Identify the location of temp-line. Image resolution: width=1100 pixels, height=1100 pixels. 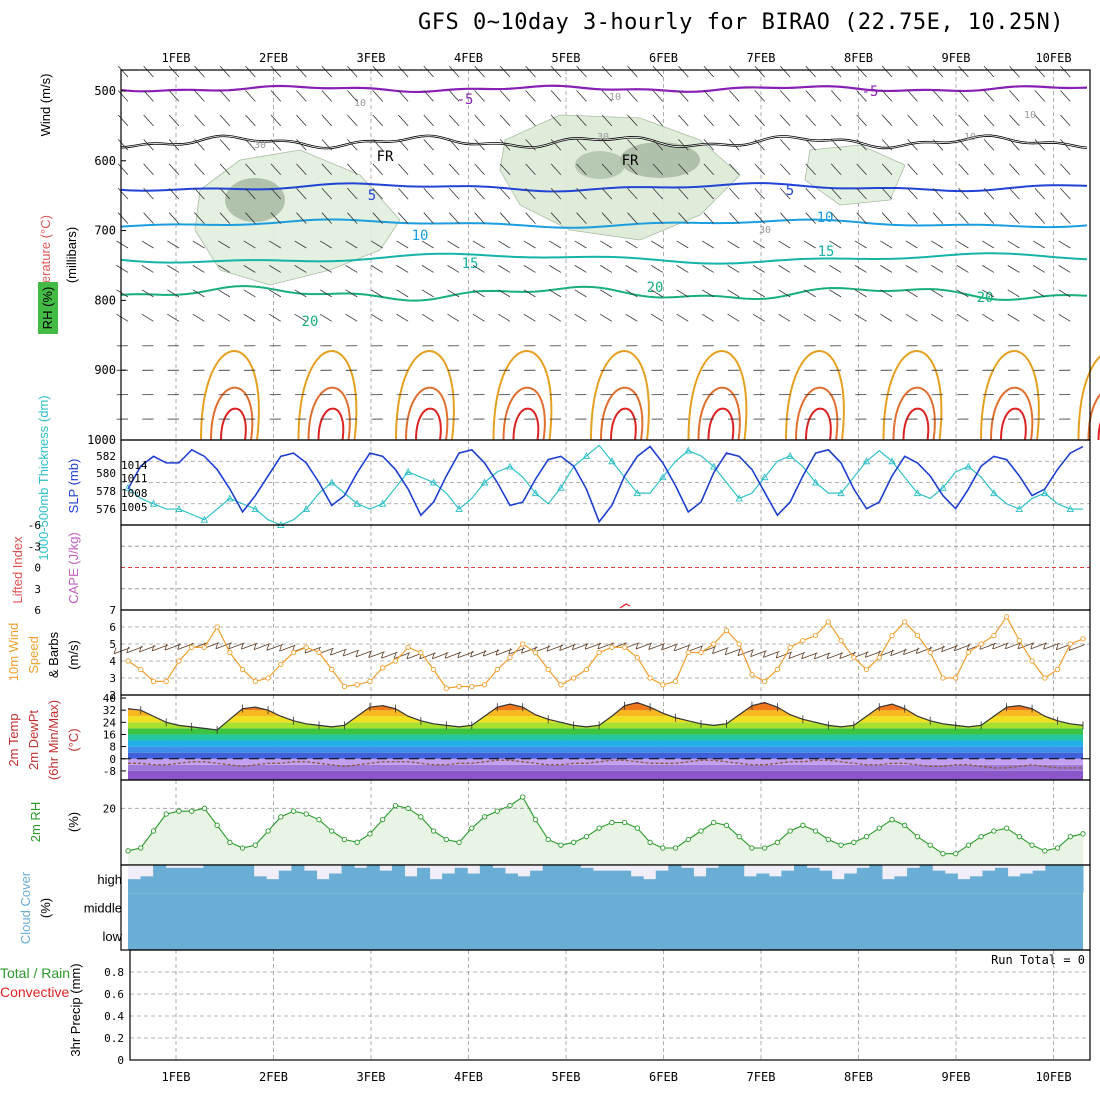
(605, 716).